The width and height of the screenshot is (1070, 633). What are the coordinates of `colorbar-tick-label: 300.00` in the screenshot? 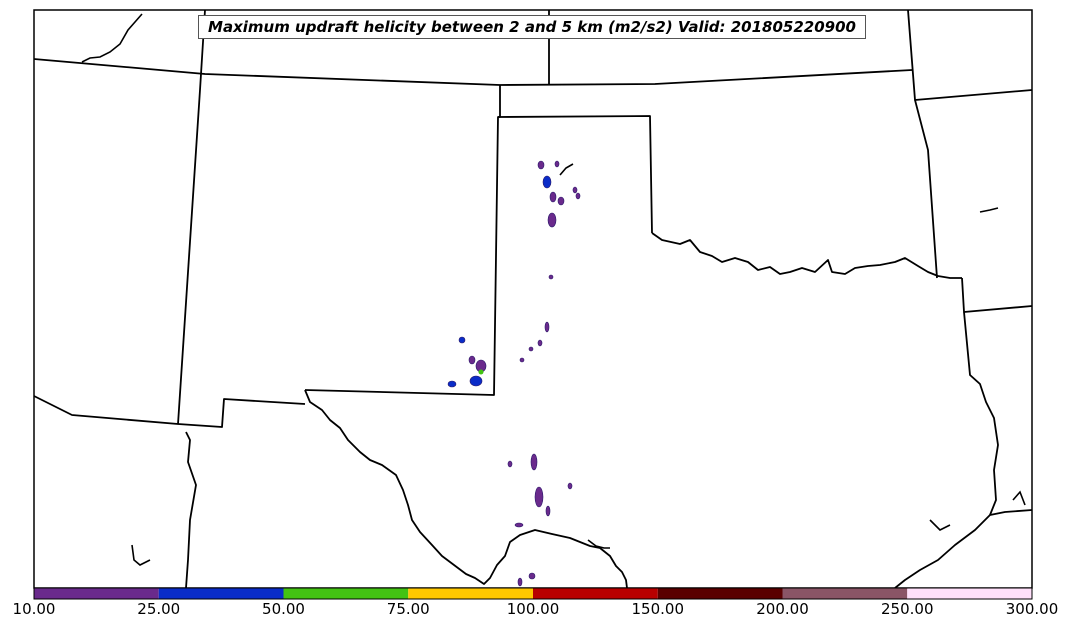 It's located at (1032, 609).